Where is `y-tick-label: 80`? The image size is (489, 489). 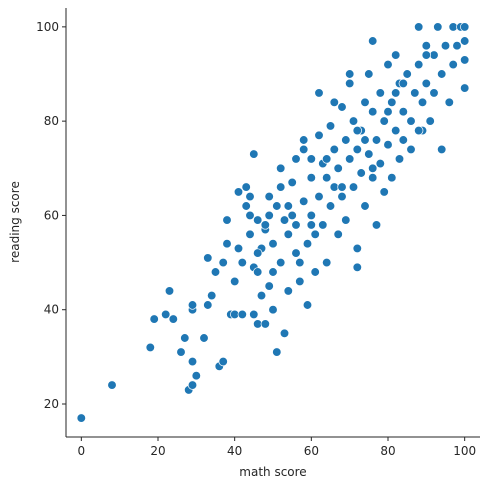
y-tick-label: 80 is located at coordinates (51, 121).